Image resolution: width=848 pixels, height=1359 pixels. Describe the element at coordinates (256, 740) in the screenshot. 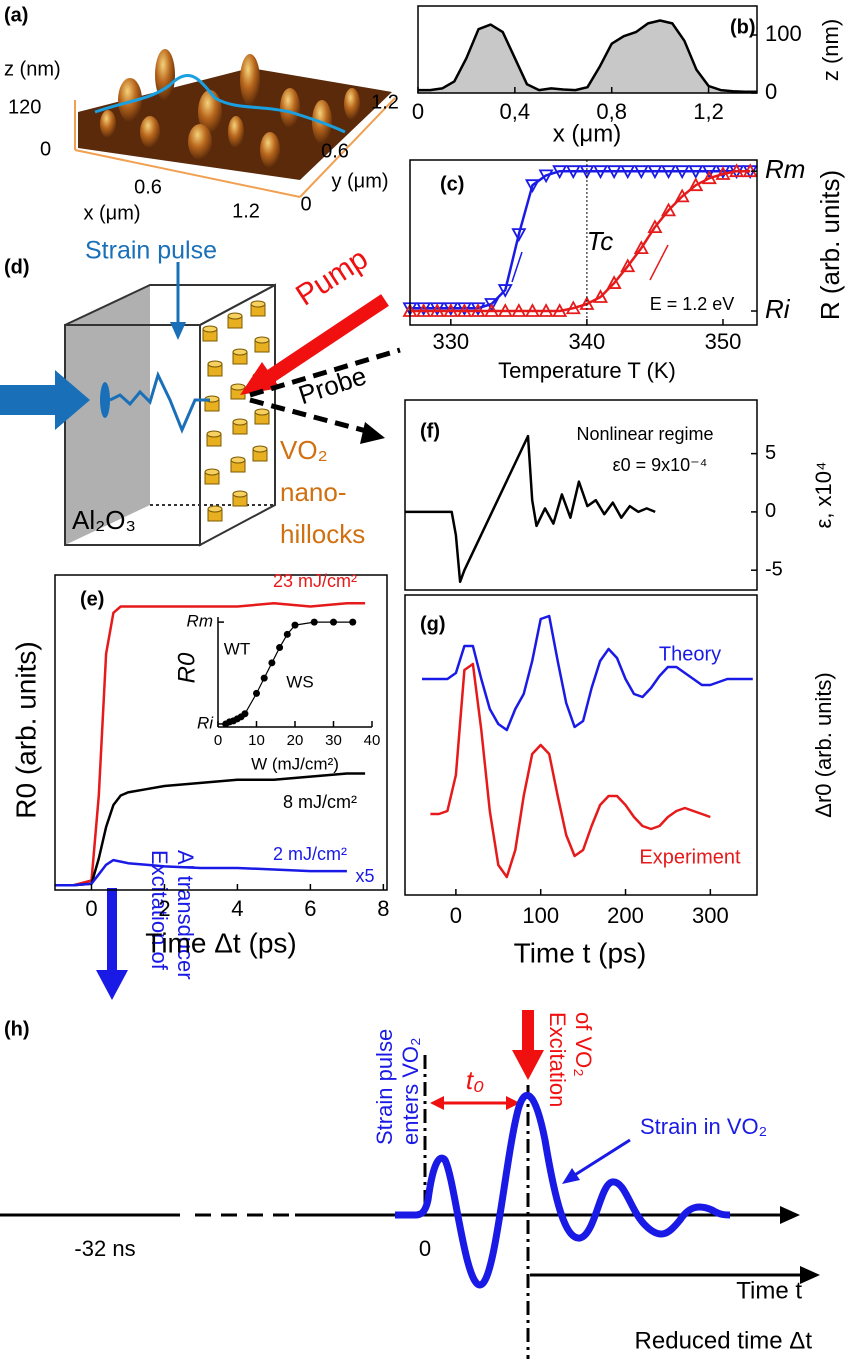

I see `x-tick-label: 10` at that location.